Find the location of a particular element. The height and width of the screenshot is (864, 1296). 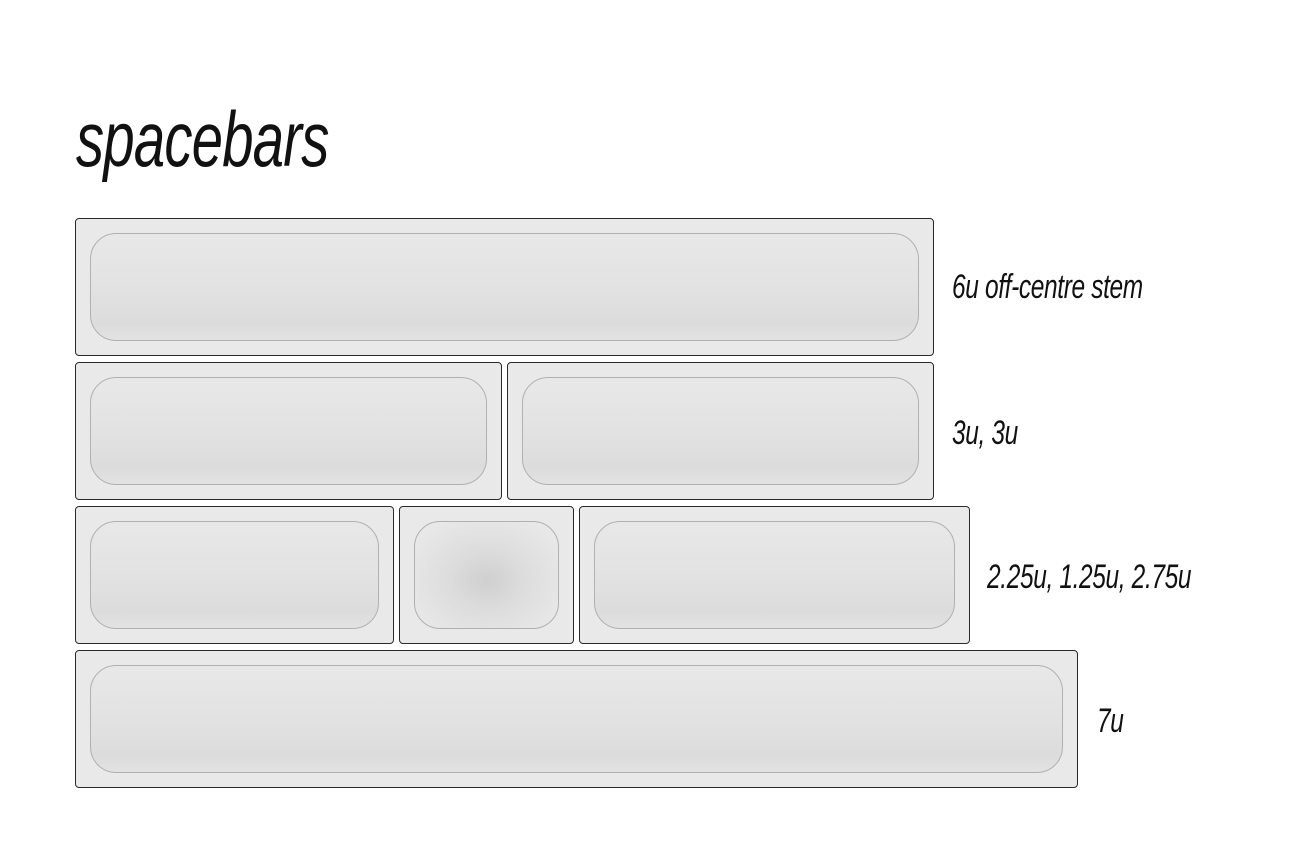

spacebar-key-1-25u is located at coordinates (486, 575).